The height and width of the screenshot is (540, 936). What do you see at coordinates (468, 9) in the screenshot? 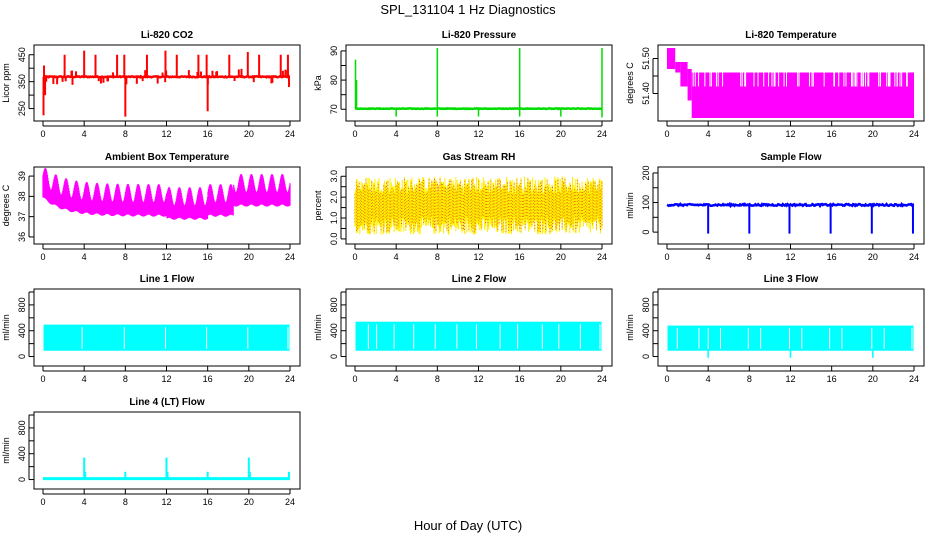
I see `figure-title: SPL_131104 1 Hz Diagnostics` at bounding box center [468, 9].